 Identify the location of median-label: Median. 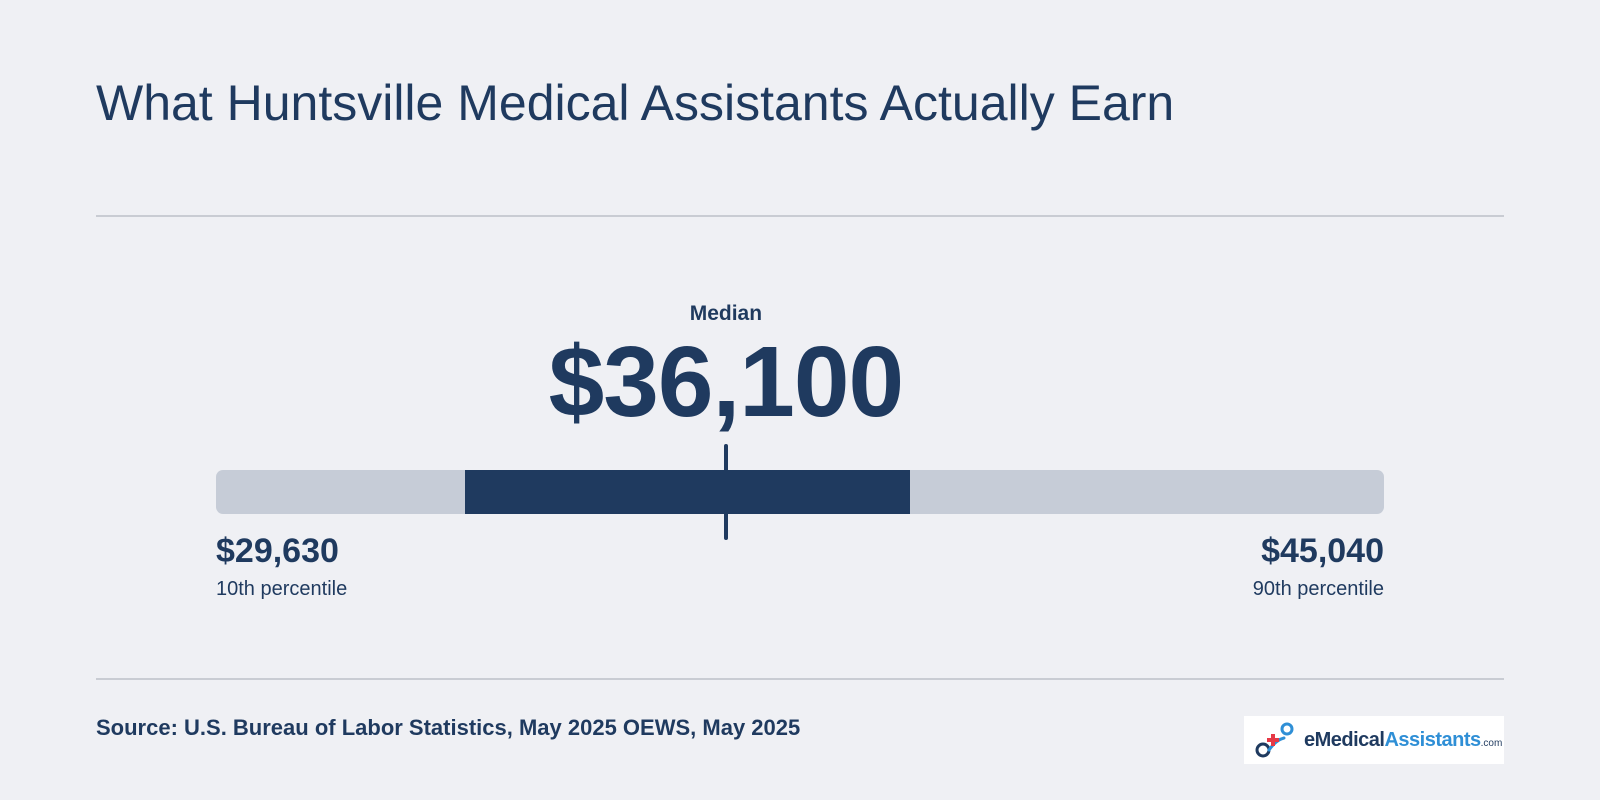
(726, 313).